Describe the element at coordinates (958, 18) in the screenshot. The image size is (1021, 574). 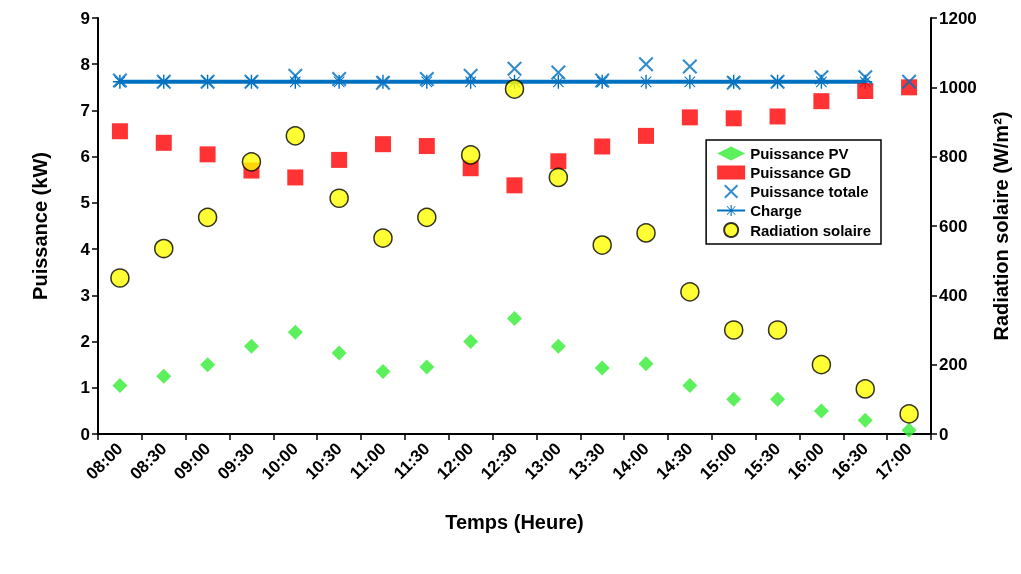
I see `y2-tick-label: 1200` at that location.